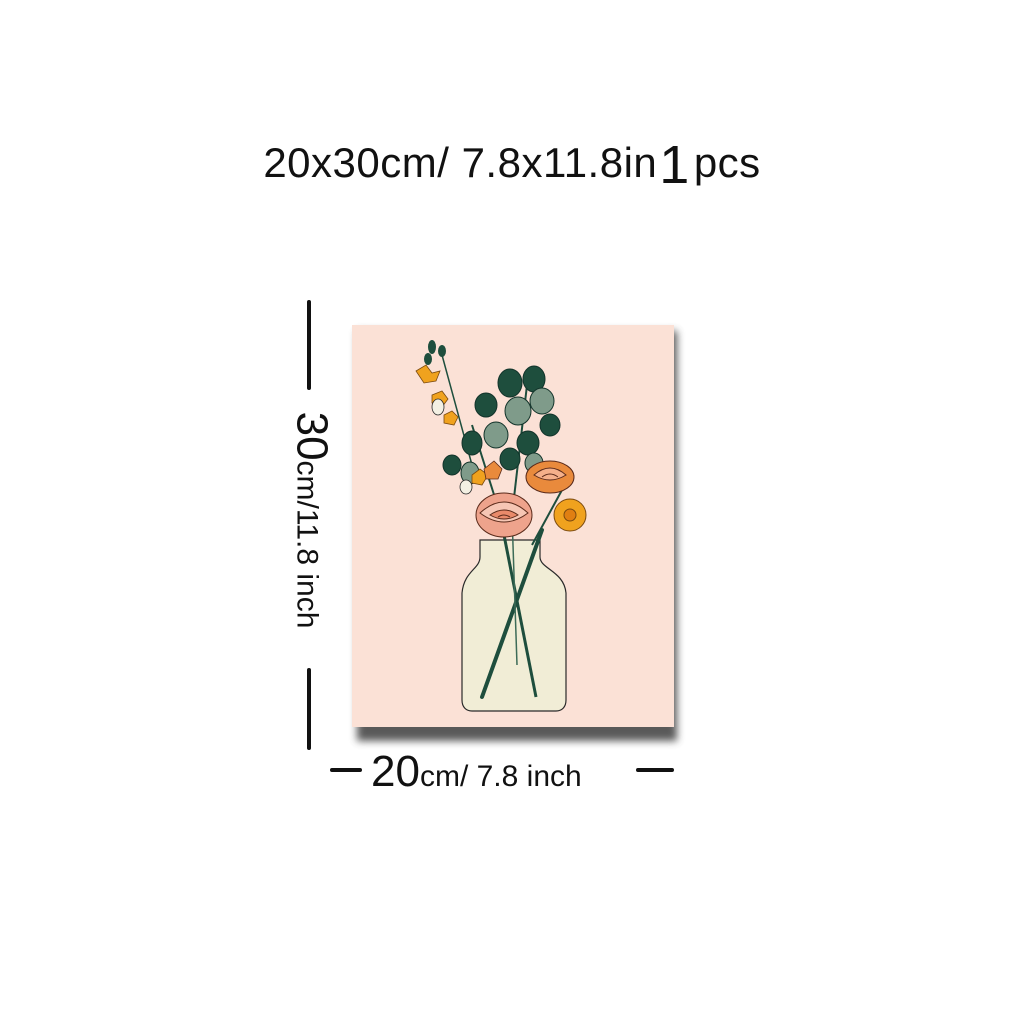 Image resolution: width=1024 pixels, height=1024 pixels. I want to click on yellow-poppy, so click(570, 515).